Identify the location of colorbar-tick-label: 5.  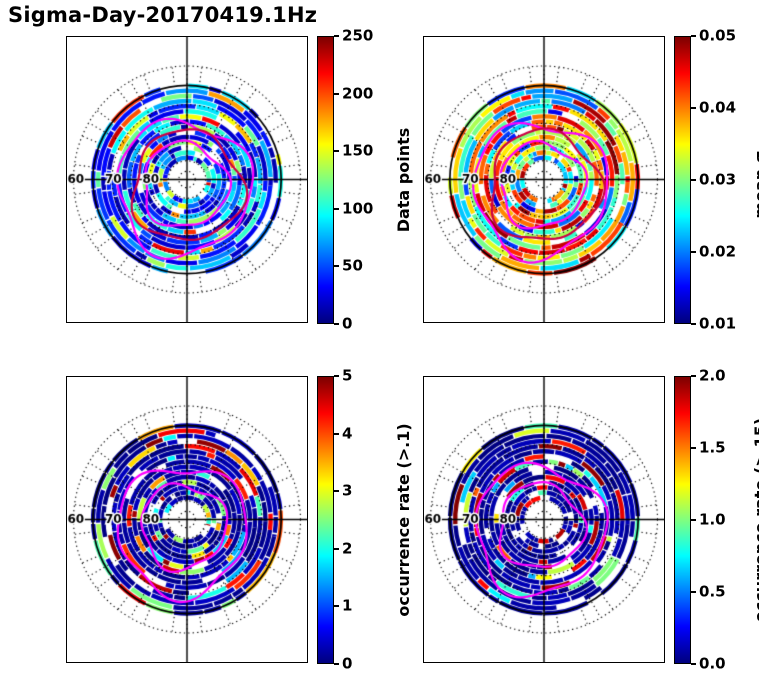
(347, 375).